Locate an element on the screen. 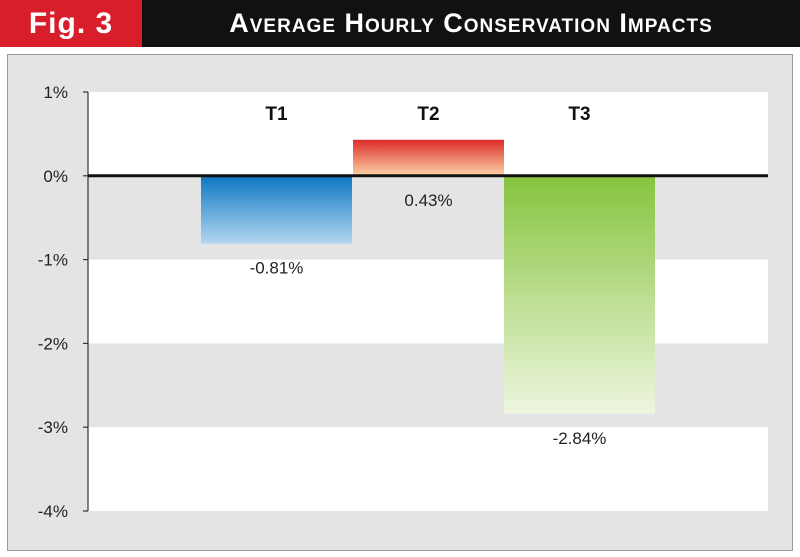 Image resolution: width=800 pixels, height=557 pixels. bar-t2 is located at coordinates (428, 157).